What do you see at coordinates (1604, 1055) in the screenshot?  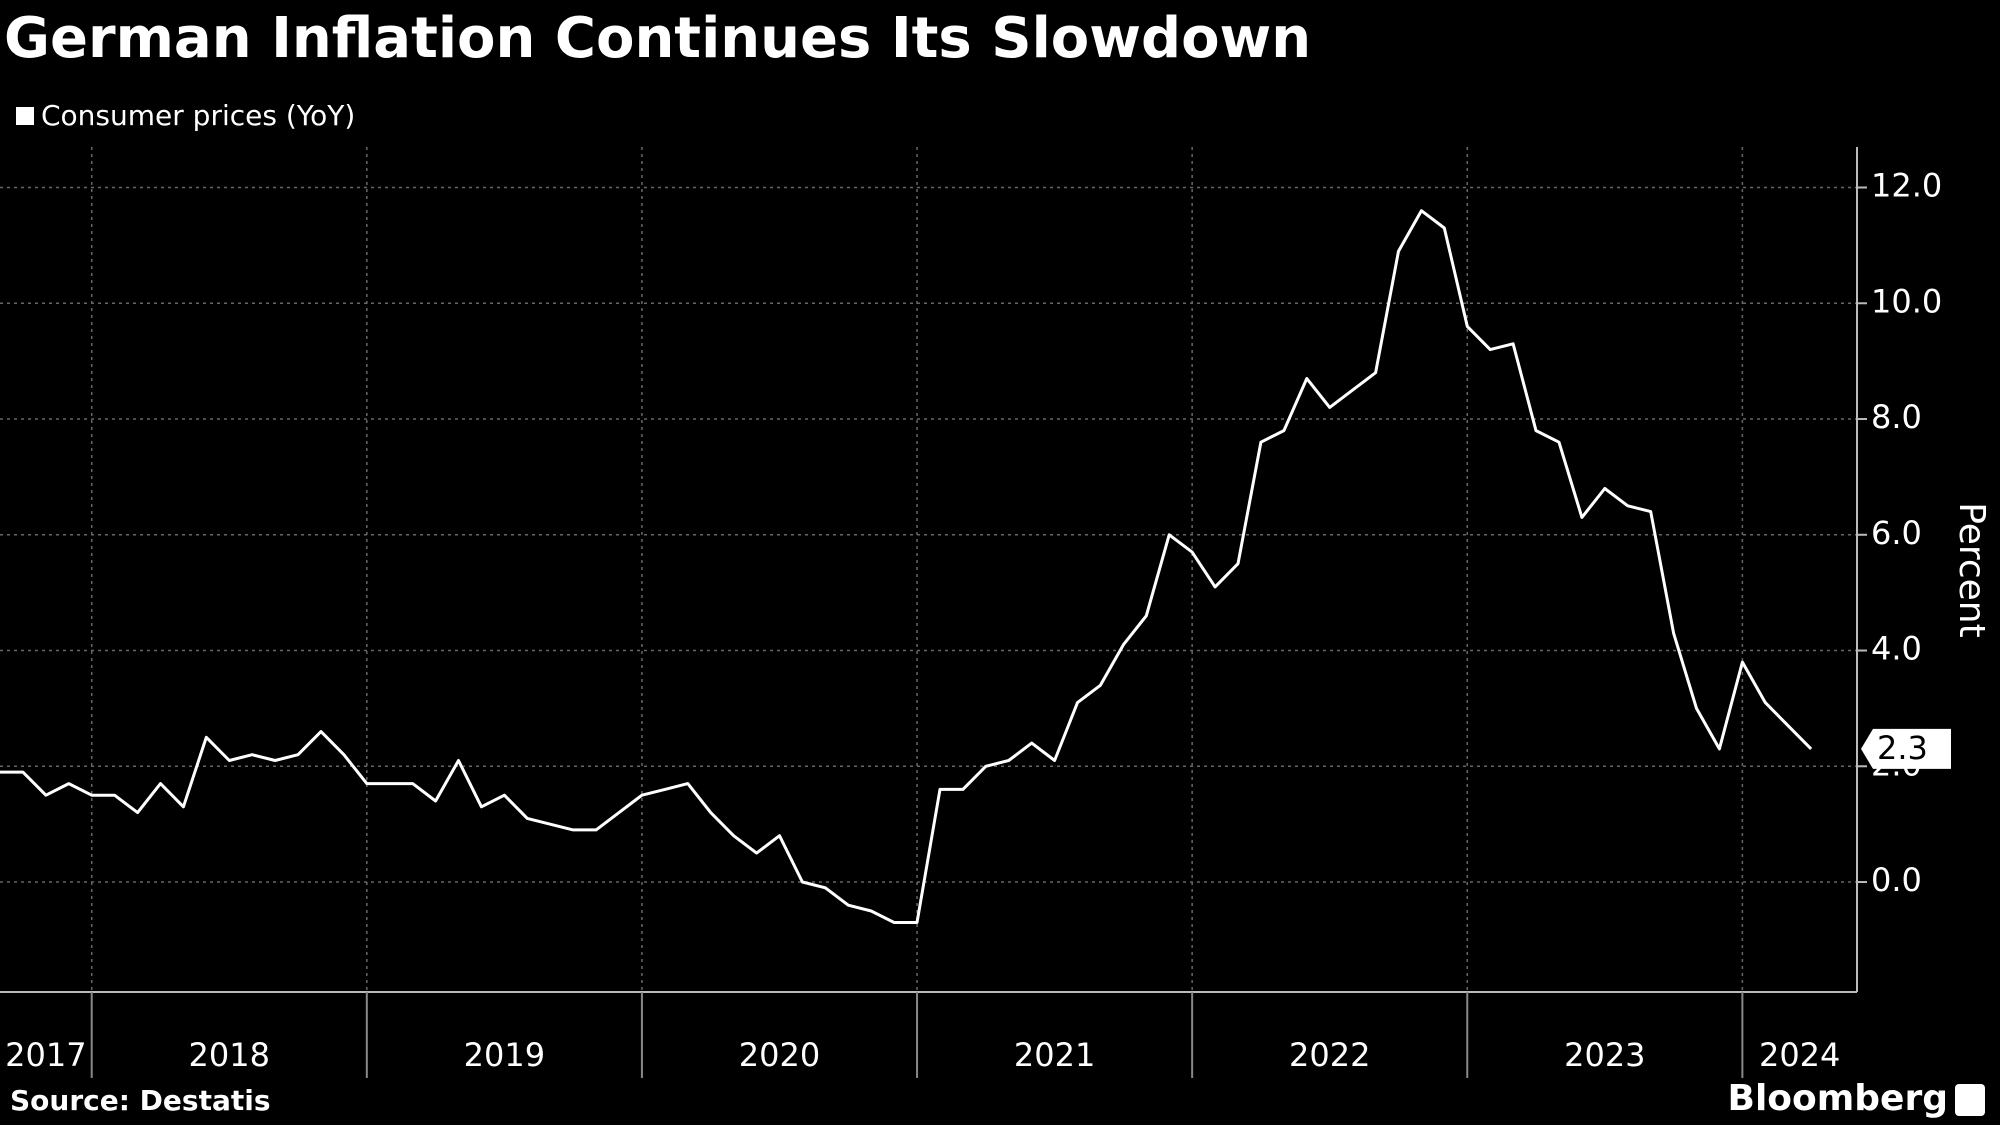 I see `x-tick-label: 2023` at bounding box center [1604, 1055].